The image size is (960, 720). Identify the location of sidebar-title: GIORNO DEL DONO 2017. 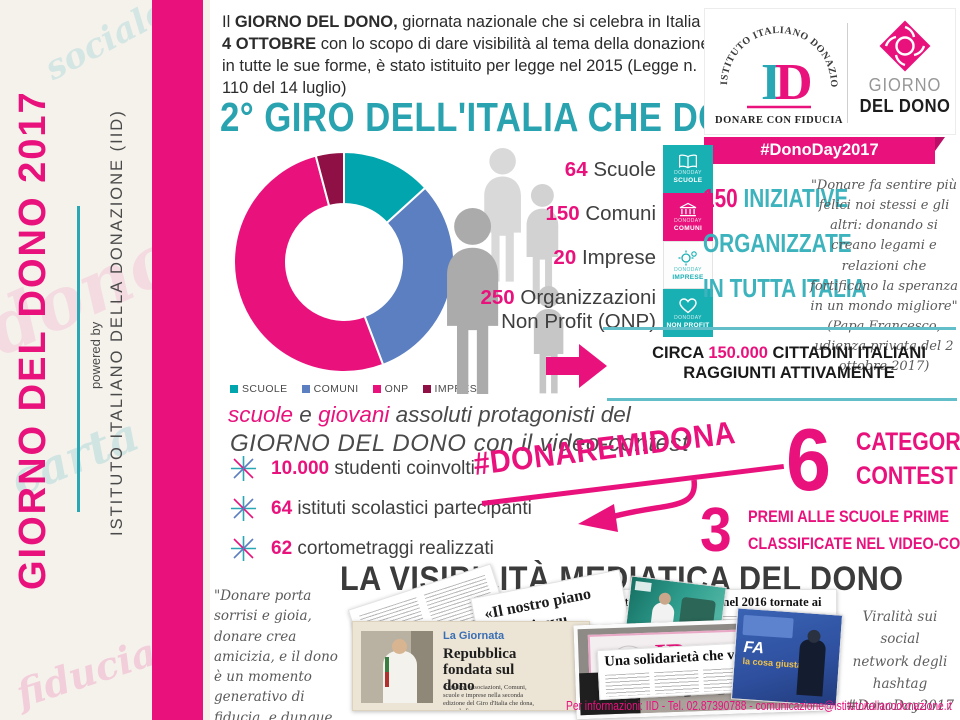
(33, 340).